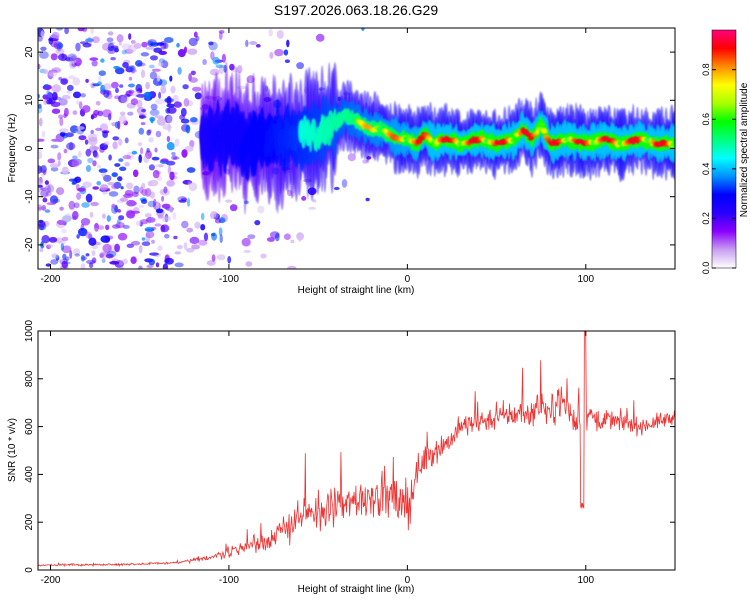  Describe the element at coordinates (50, 580) in the screenshot. I see `snr-xtick-label: -200` at that location.